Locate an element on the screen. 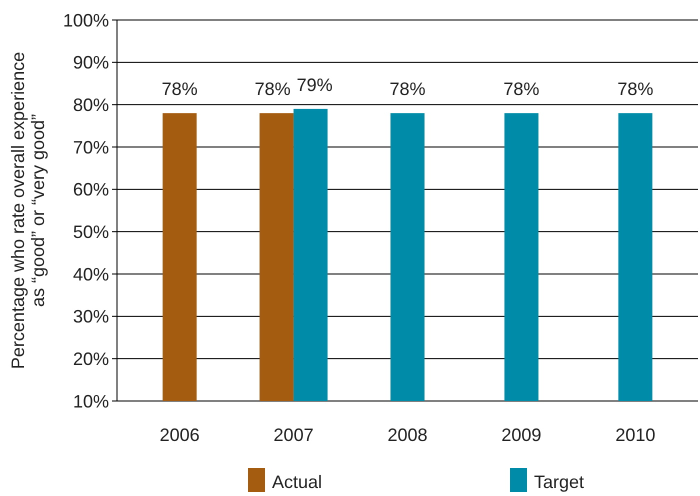  legend-label: Target is located at coordinates (559, 482).